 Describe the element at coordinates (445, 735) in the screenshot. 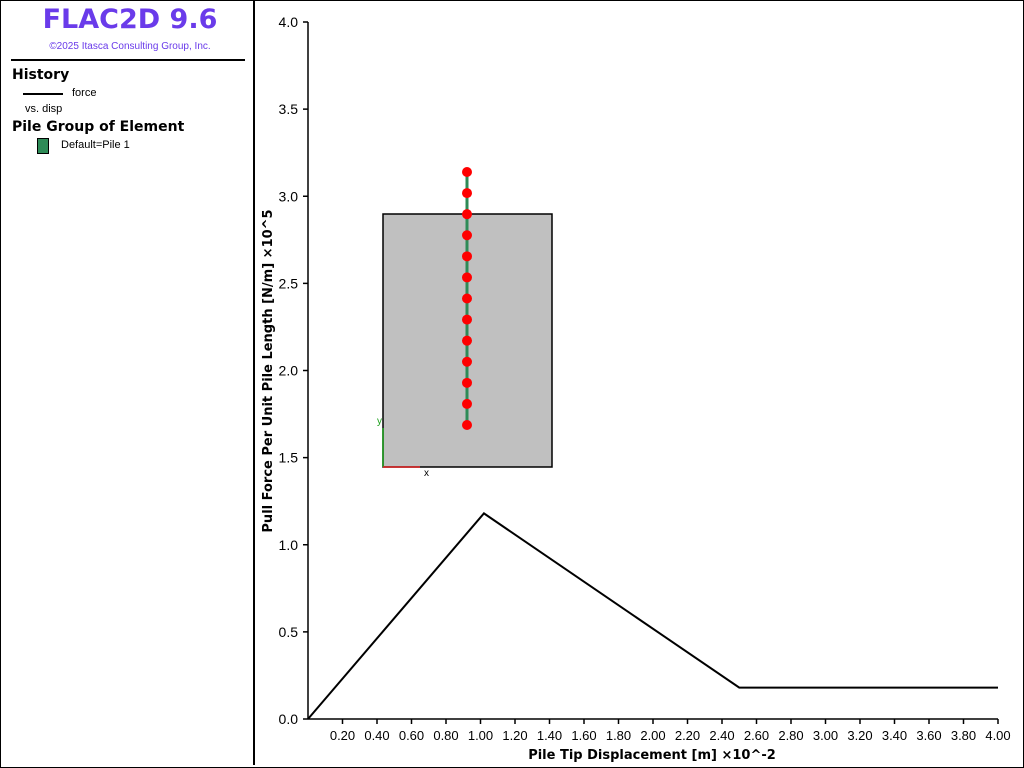

I see `x-tick-label: 0.80` at that location.